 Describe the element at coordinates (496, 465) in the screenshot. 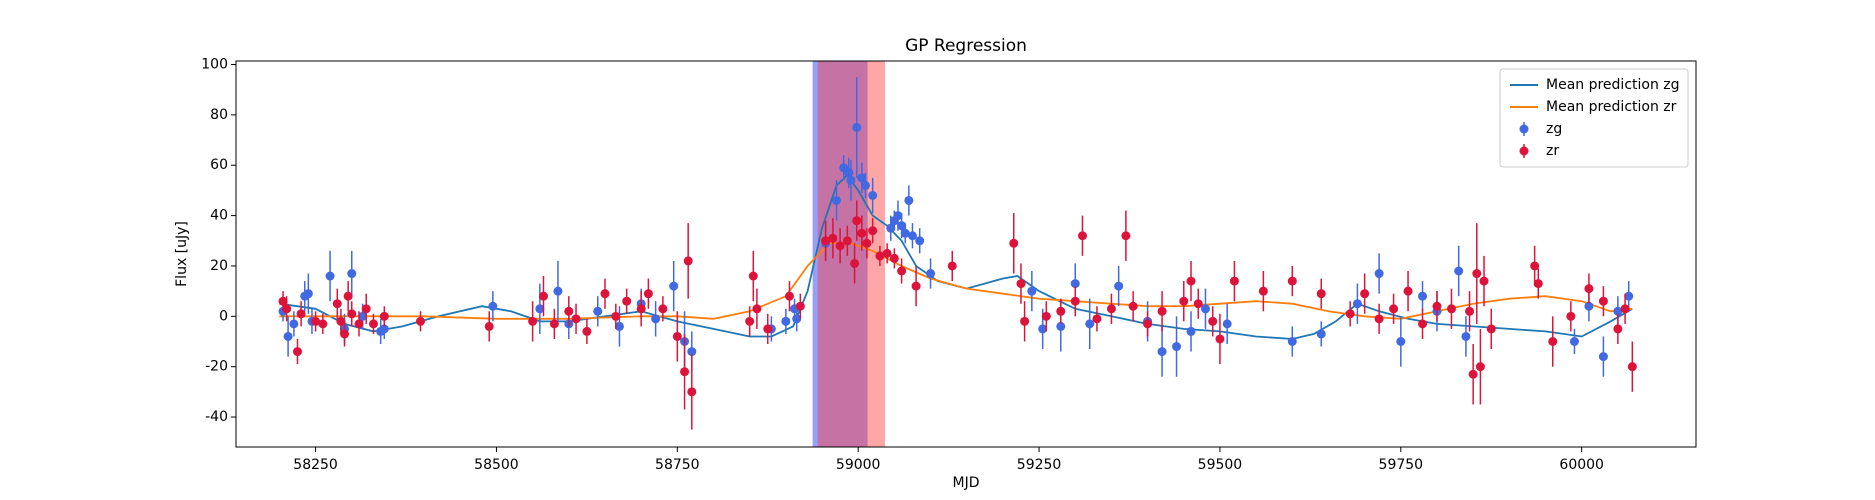

I see `x-tick-label: 58500` at that location.